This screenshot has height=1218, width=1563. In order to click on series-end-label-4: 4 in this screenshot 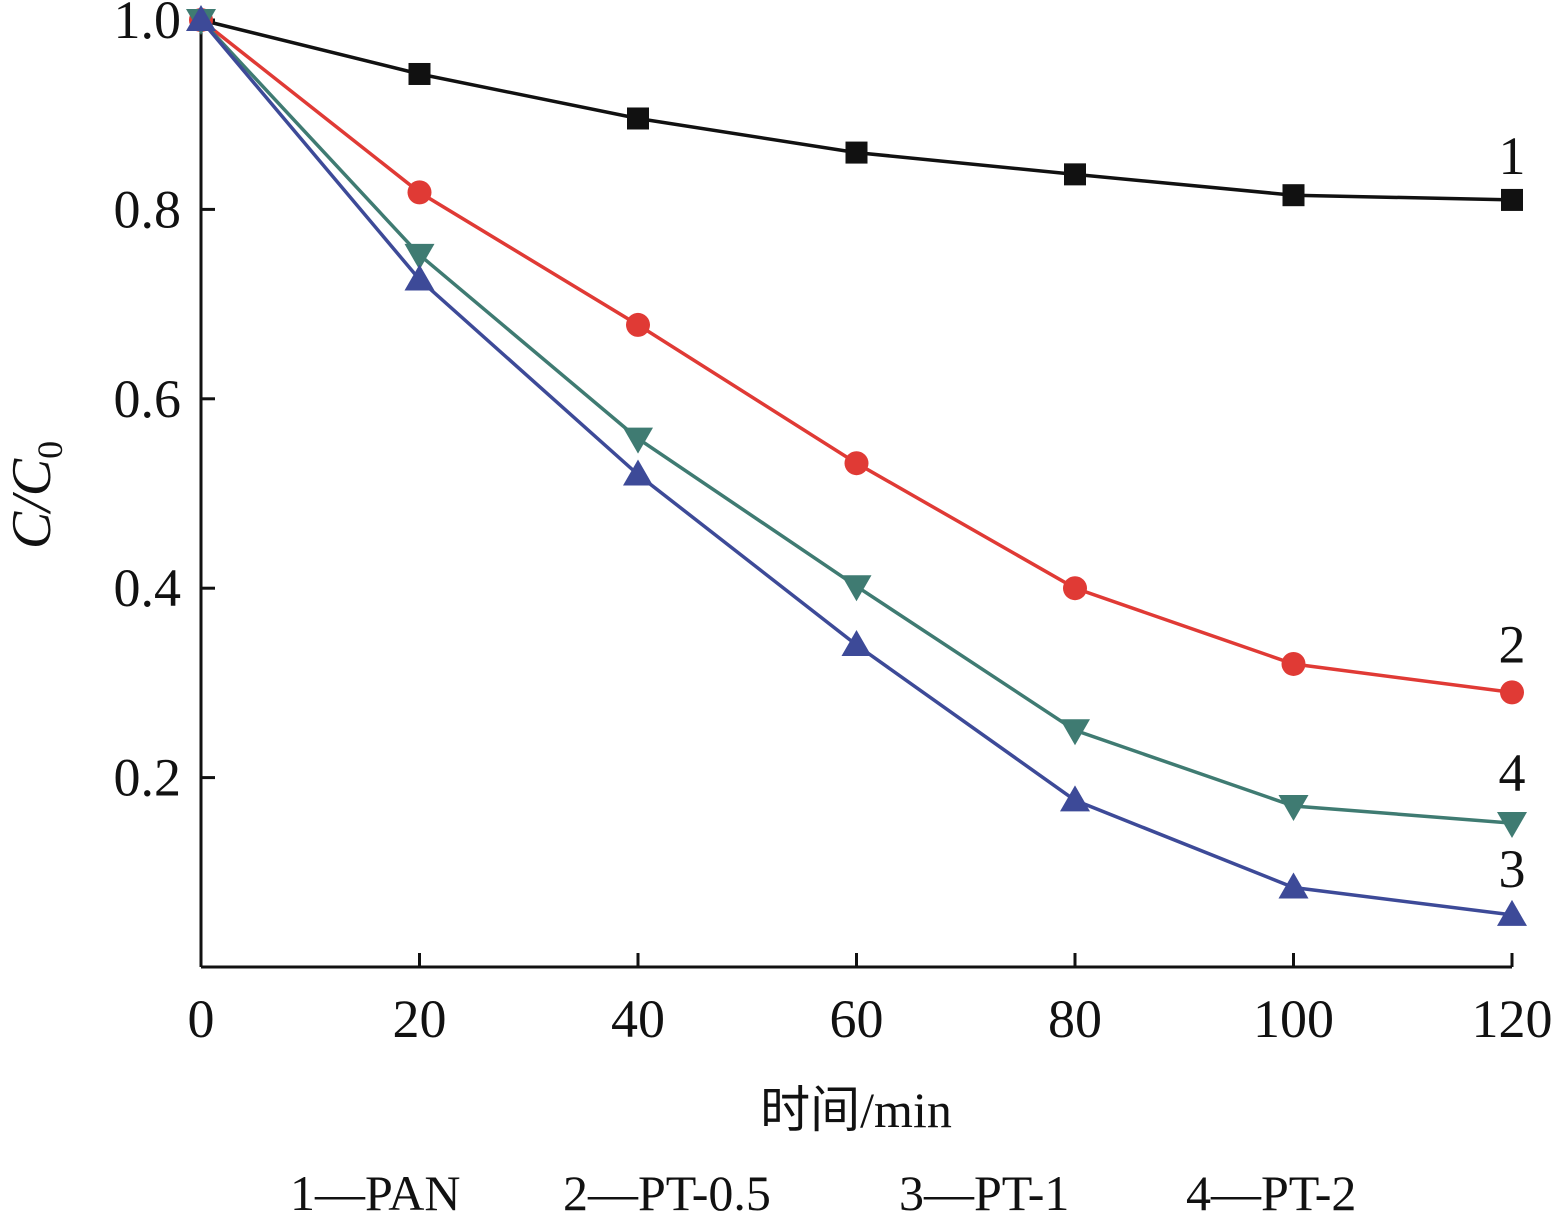, I will do `click(1512, 773)`.